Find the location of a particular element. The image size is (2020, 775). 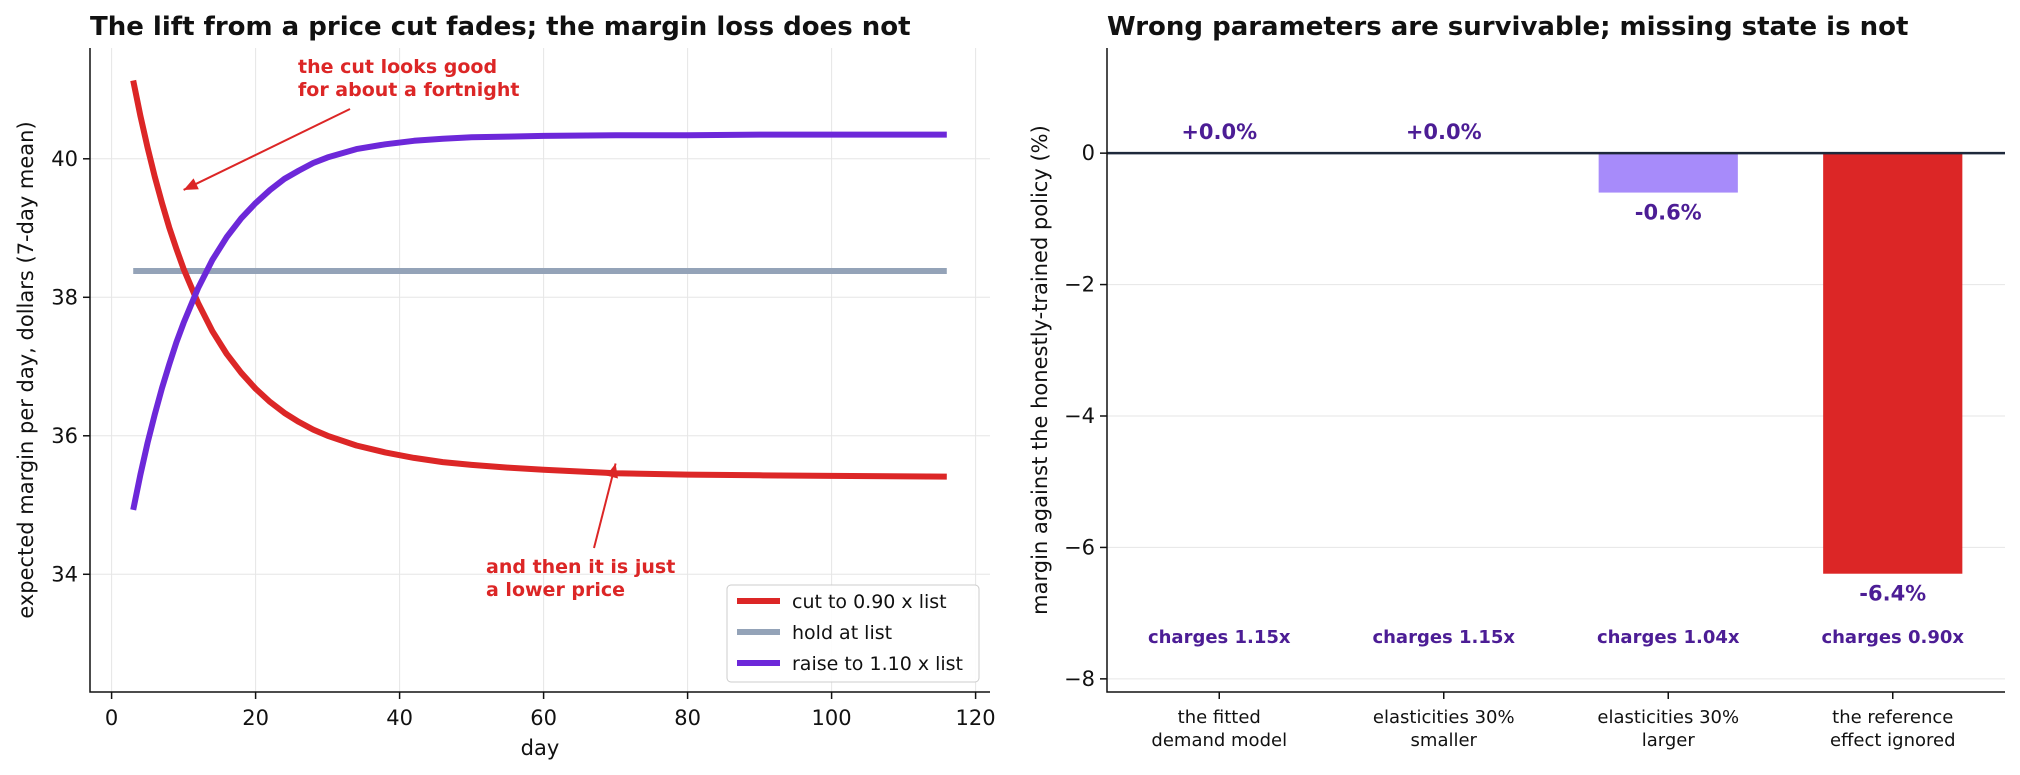

category-label: the reference effect ignored is located at coordinates (1893, 729).